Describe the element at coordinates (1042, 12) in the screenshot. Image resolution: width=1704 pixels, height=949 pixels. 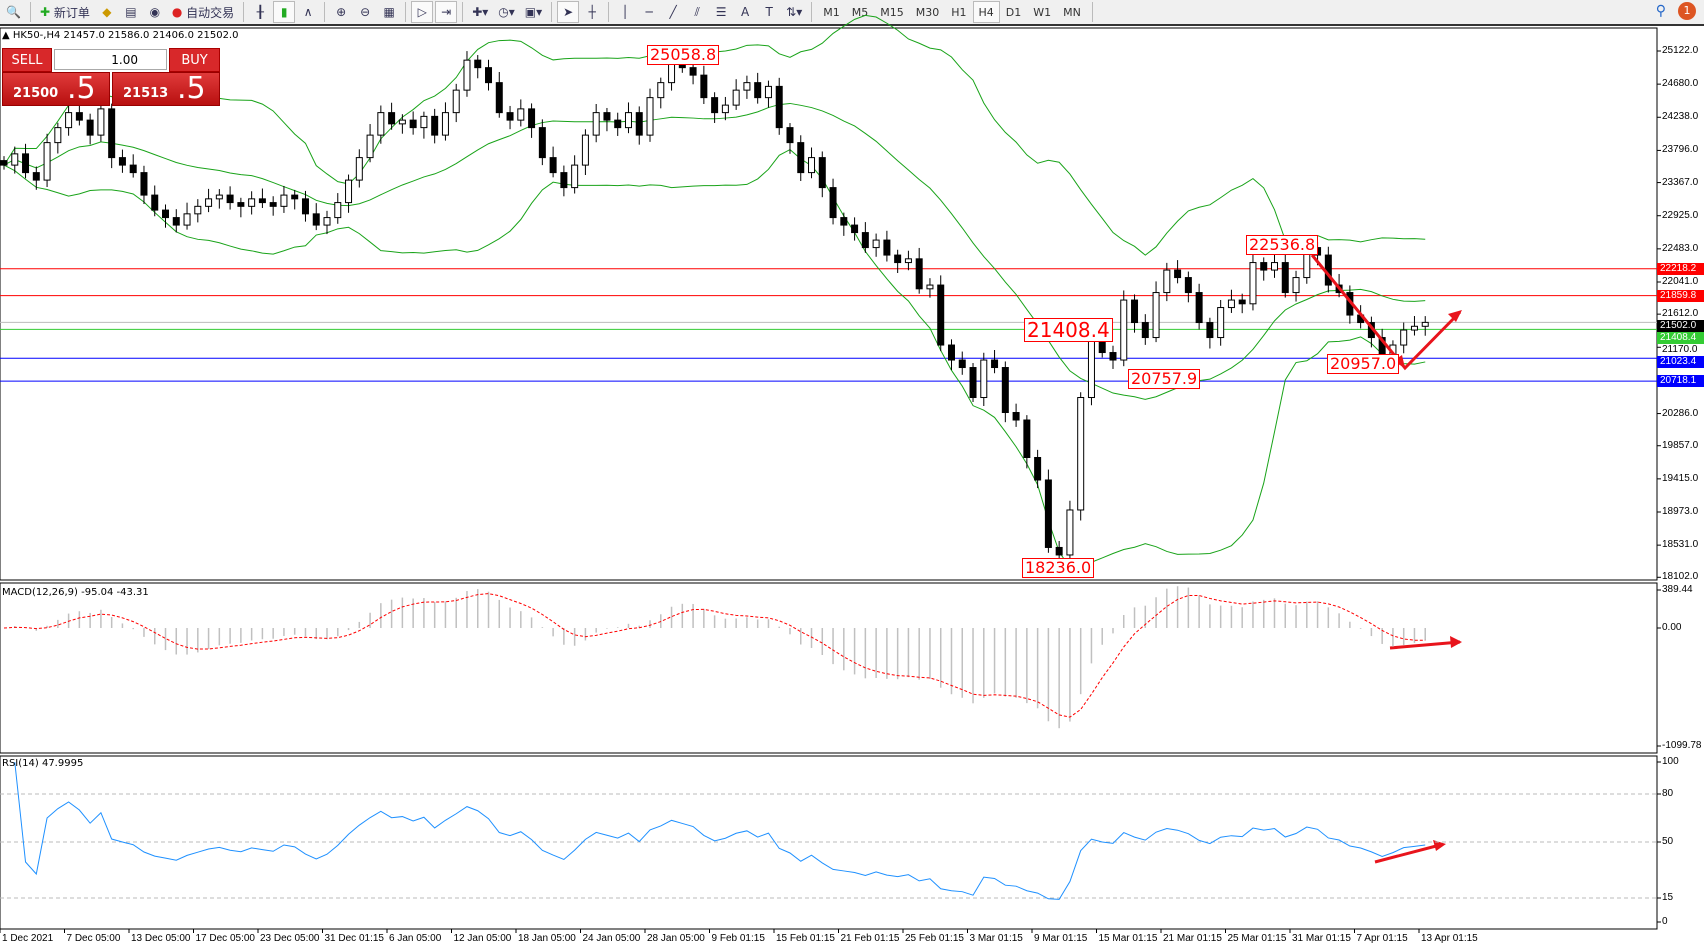
I see `timeframe-w1: W1` at that location.